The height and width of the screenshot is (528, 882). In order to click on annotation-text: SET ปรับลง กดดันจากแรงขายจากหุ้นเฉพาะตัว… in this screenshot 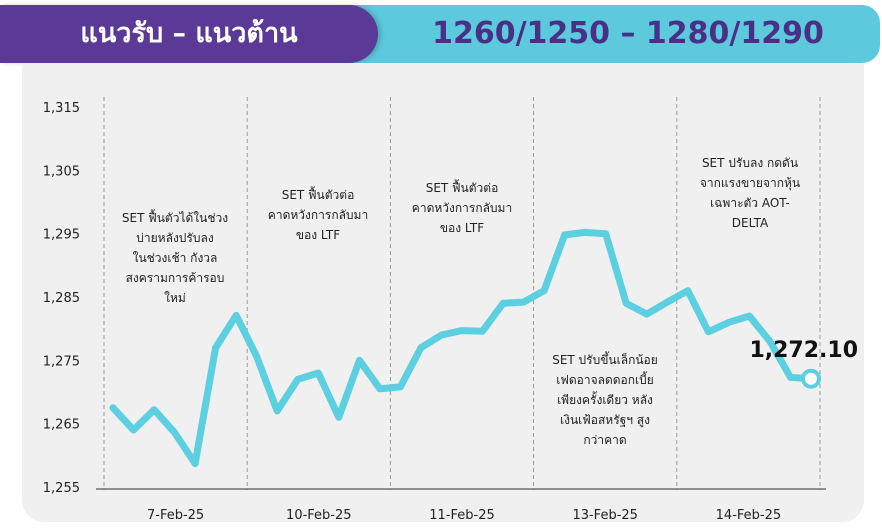, I will do `click(750, 193)`.